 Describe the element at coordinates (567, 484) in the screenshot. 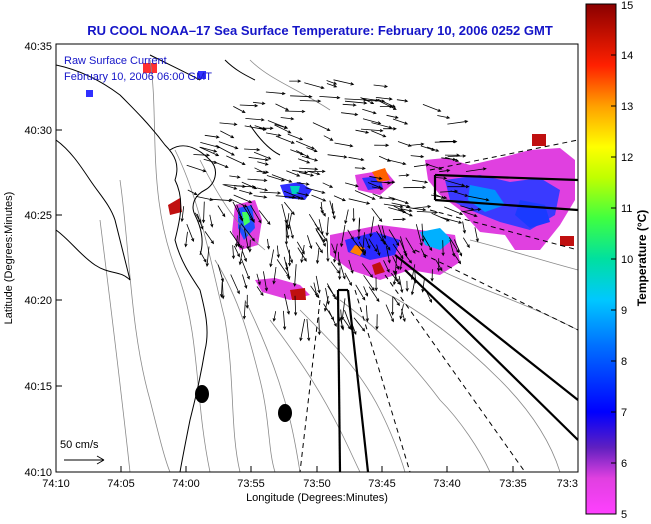

I see `x-tick-label: 73:3` at that location.